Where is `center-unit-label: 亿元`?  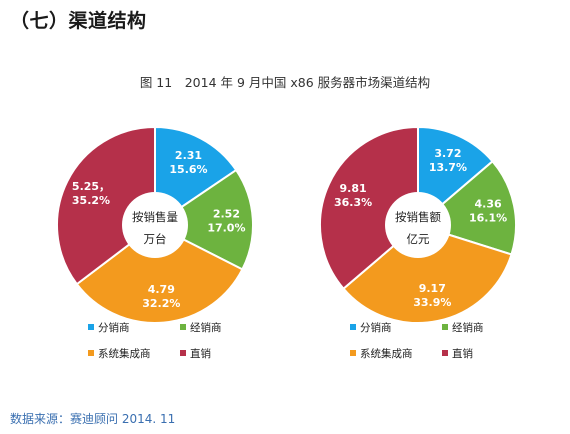
center-unit-label: 亿元 is located at coordinates (418, 239).